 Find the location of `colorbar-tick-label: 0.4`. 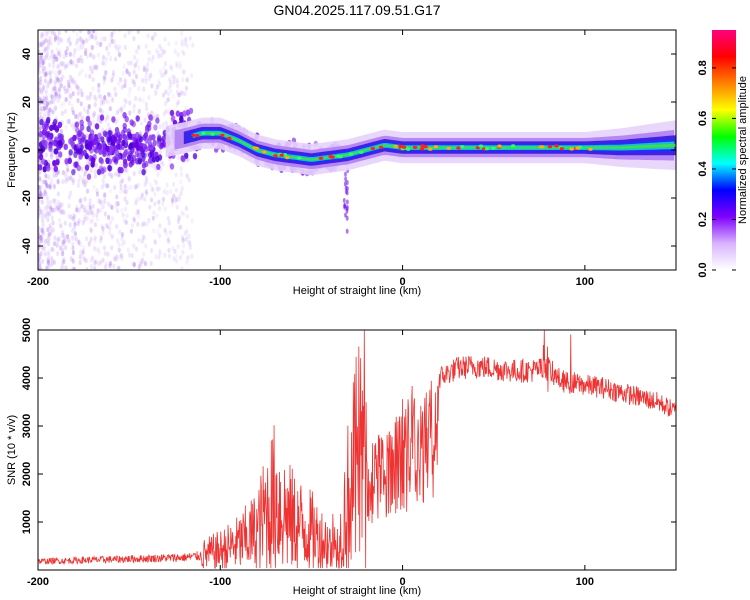

colorbar-tick-label: 0.4 is located at coordinates (703, 168).